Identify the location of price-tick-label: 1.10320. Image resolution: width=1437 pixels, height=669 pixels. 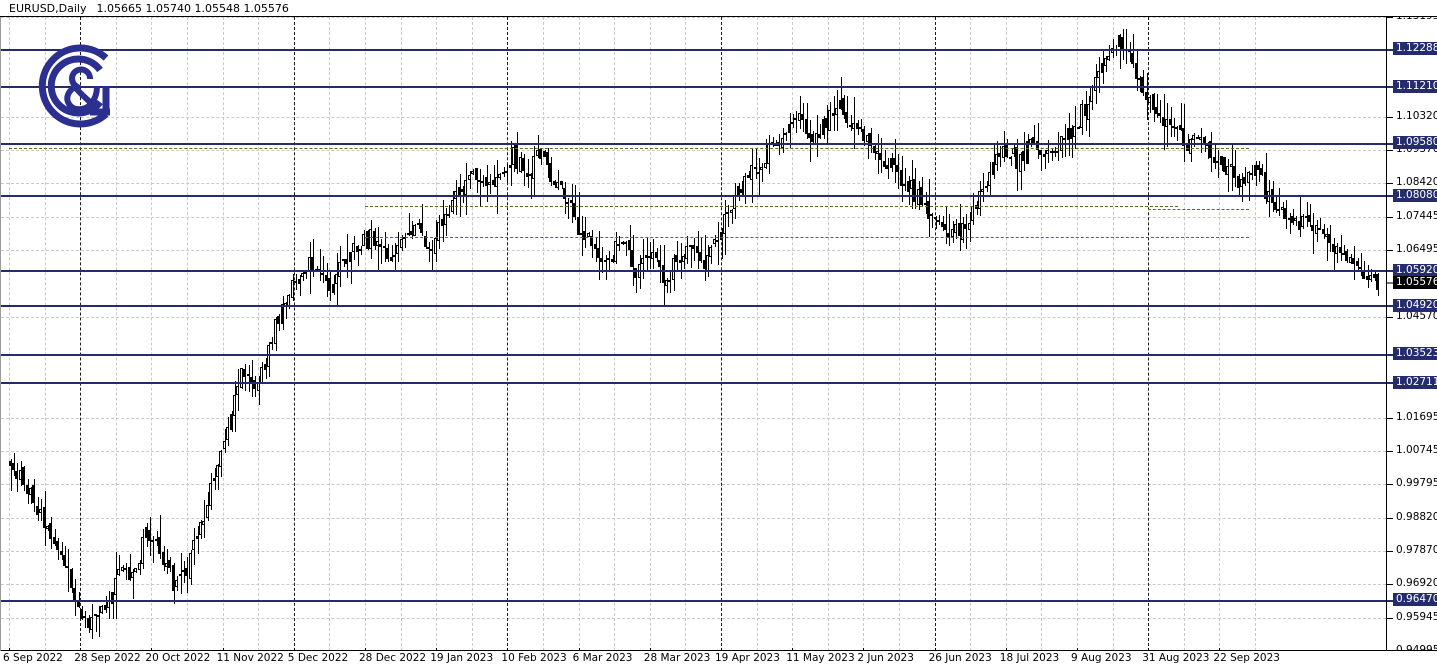
(1416, 116).